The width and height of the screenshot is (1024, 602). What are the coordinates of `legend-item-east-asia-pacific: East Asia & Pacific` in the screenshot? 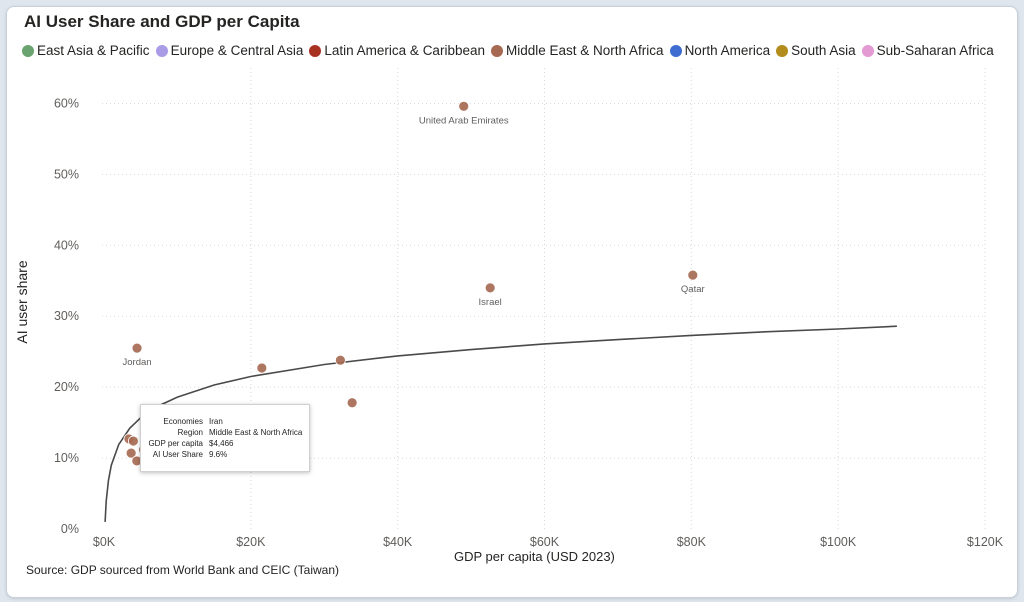 It's located at (86, 50).